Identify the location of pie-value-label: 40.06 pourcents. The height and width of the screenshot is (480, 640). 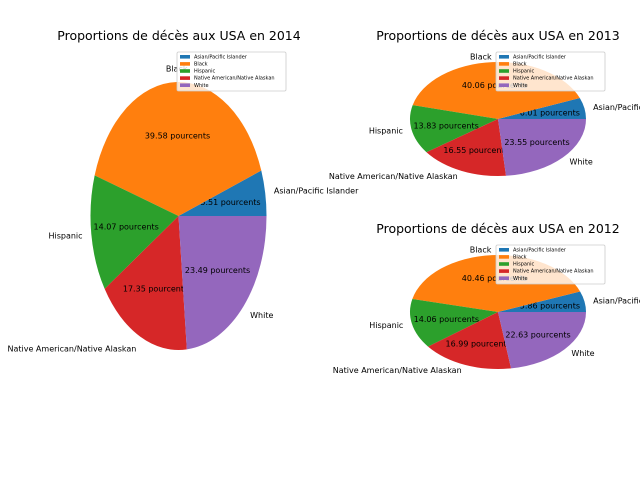
(494, 85).